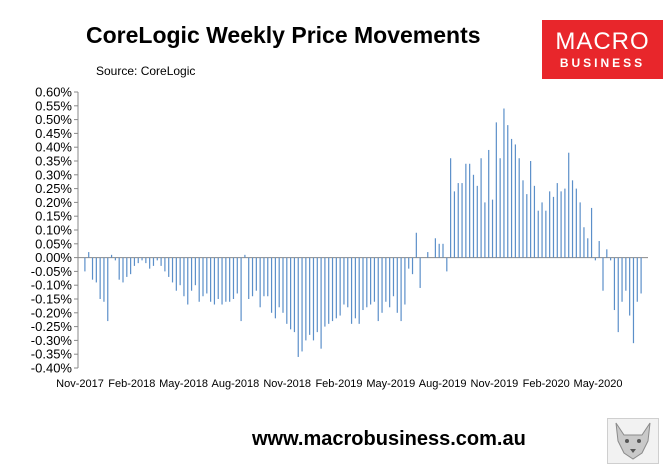 The width and height of the screenshot is (668, 468). I want to click on y-tick-label: -0.20%, so click(52, 312).